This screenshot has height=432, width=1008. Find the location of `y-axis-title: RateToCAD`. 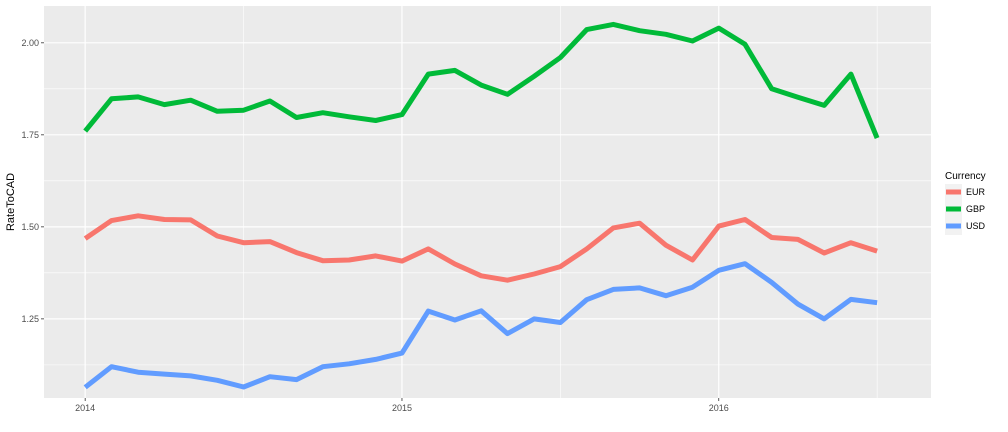

y-axis-title: RateToCAD is located at coordinates (11, 202).